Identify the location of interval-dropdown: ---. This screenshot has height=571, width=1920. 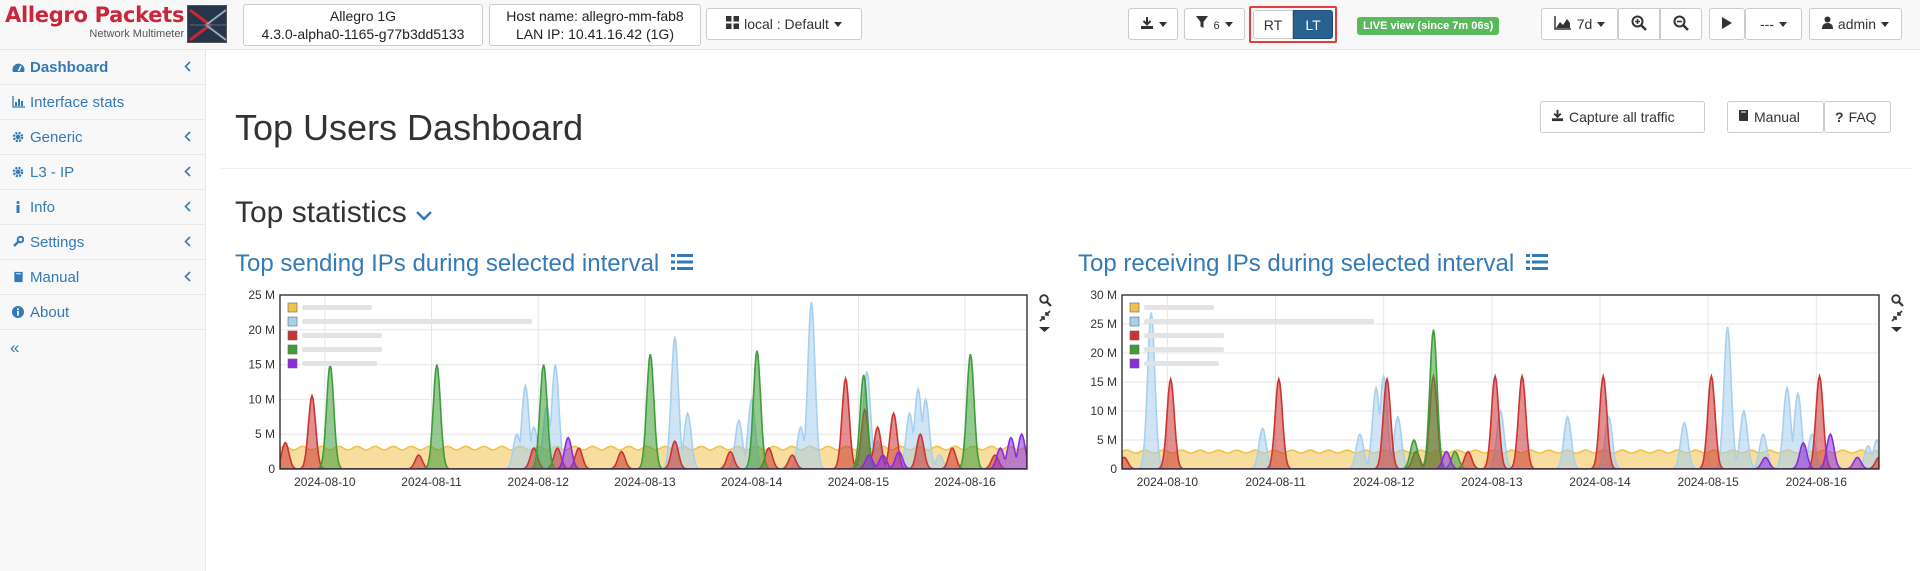
(1773, 24).